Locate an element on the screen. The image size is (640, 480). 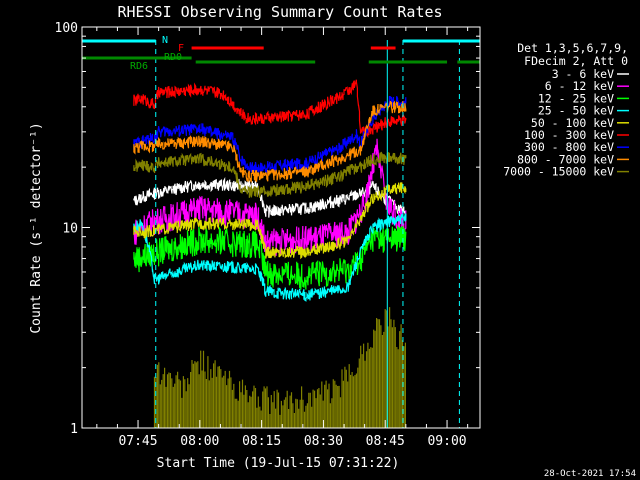
legend-label-4: 50 - 100 keV is located at coordinates (572, 123).